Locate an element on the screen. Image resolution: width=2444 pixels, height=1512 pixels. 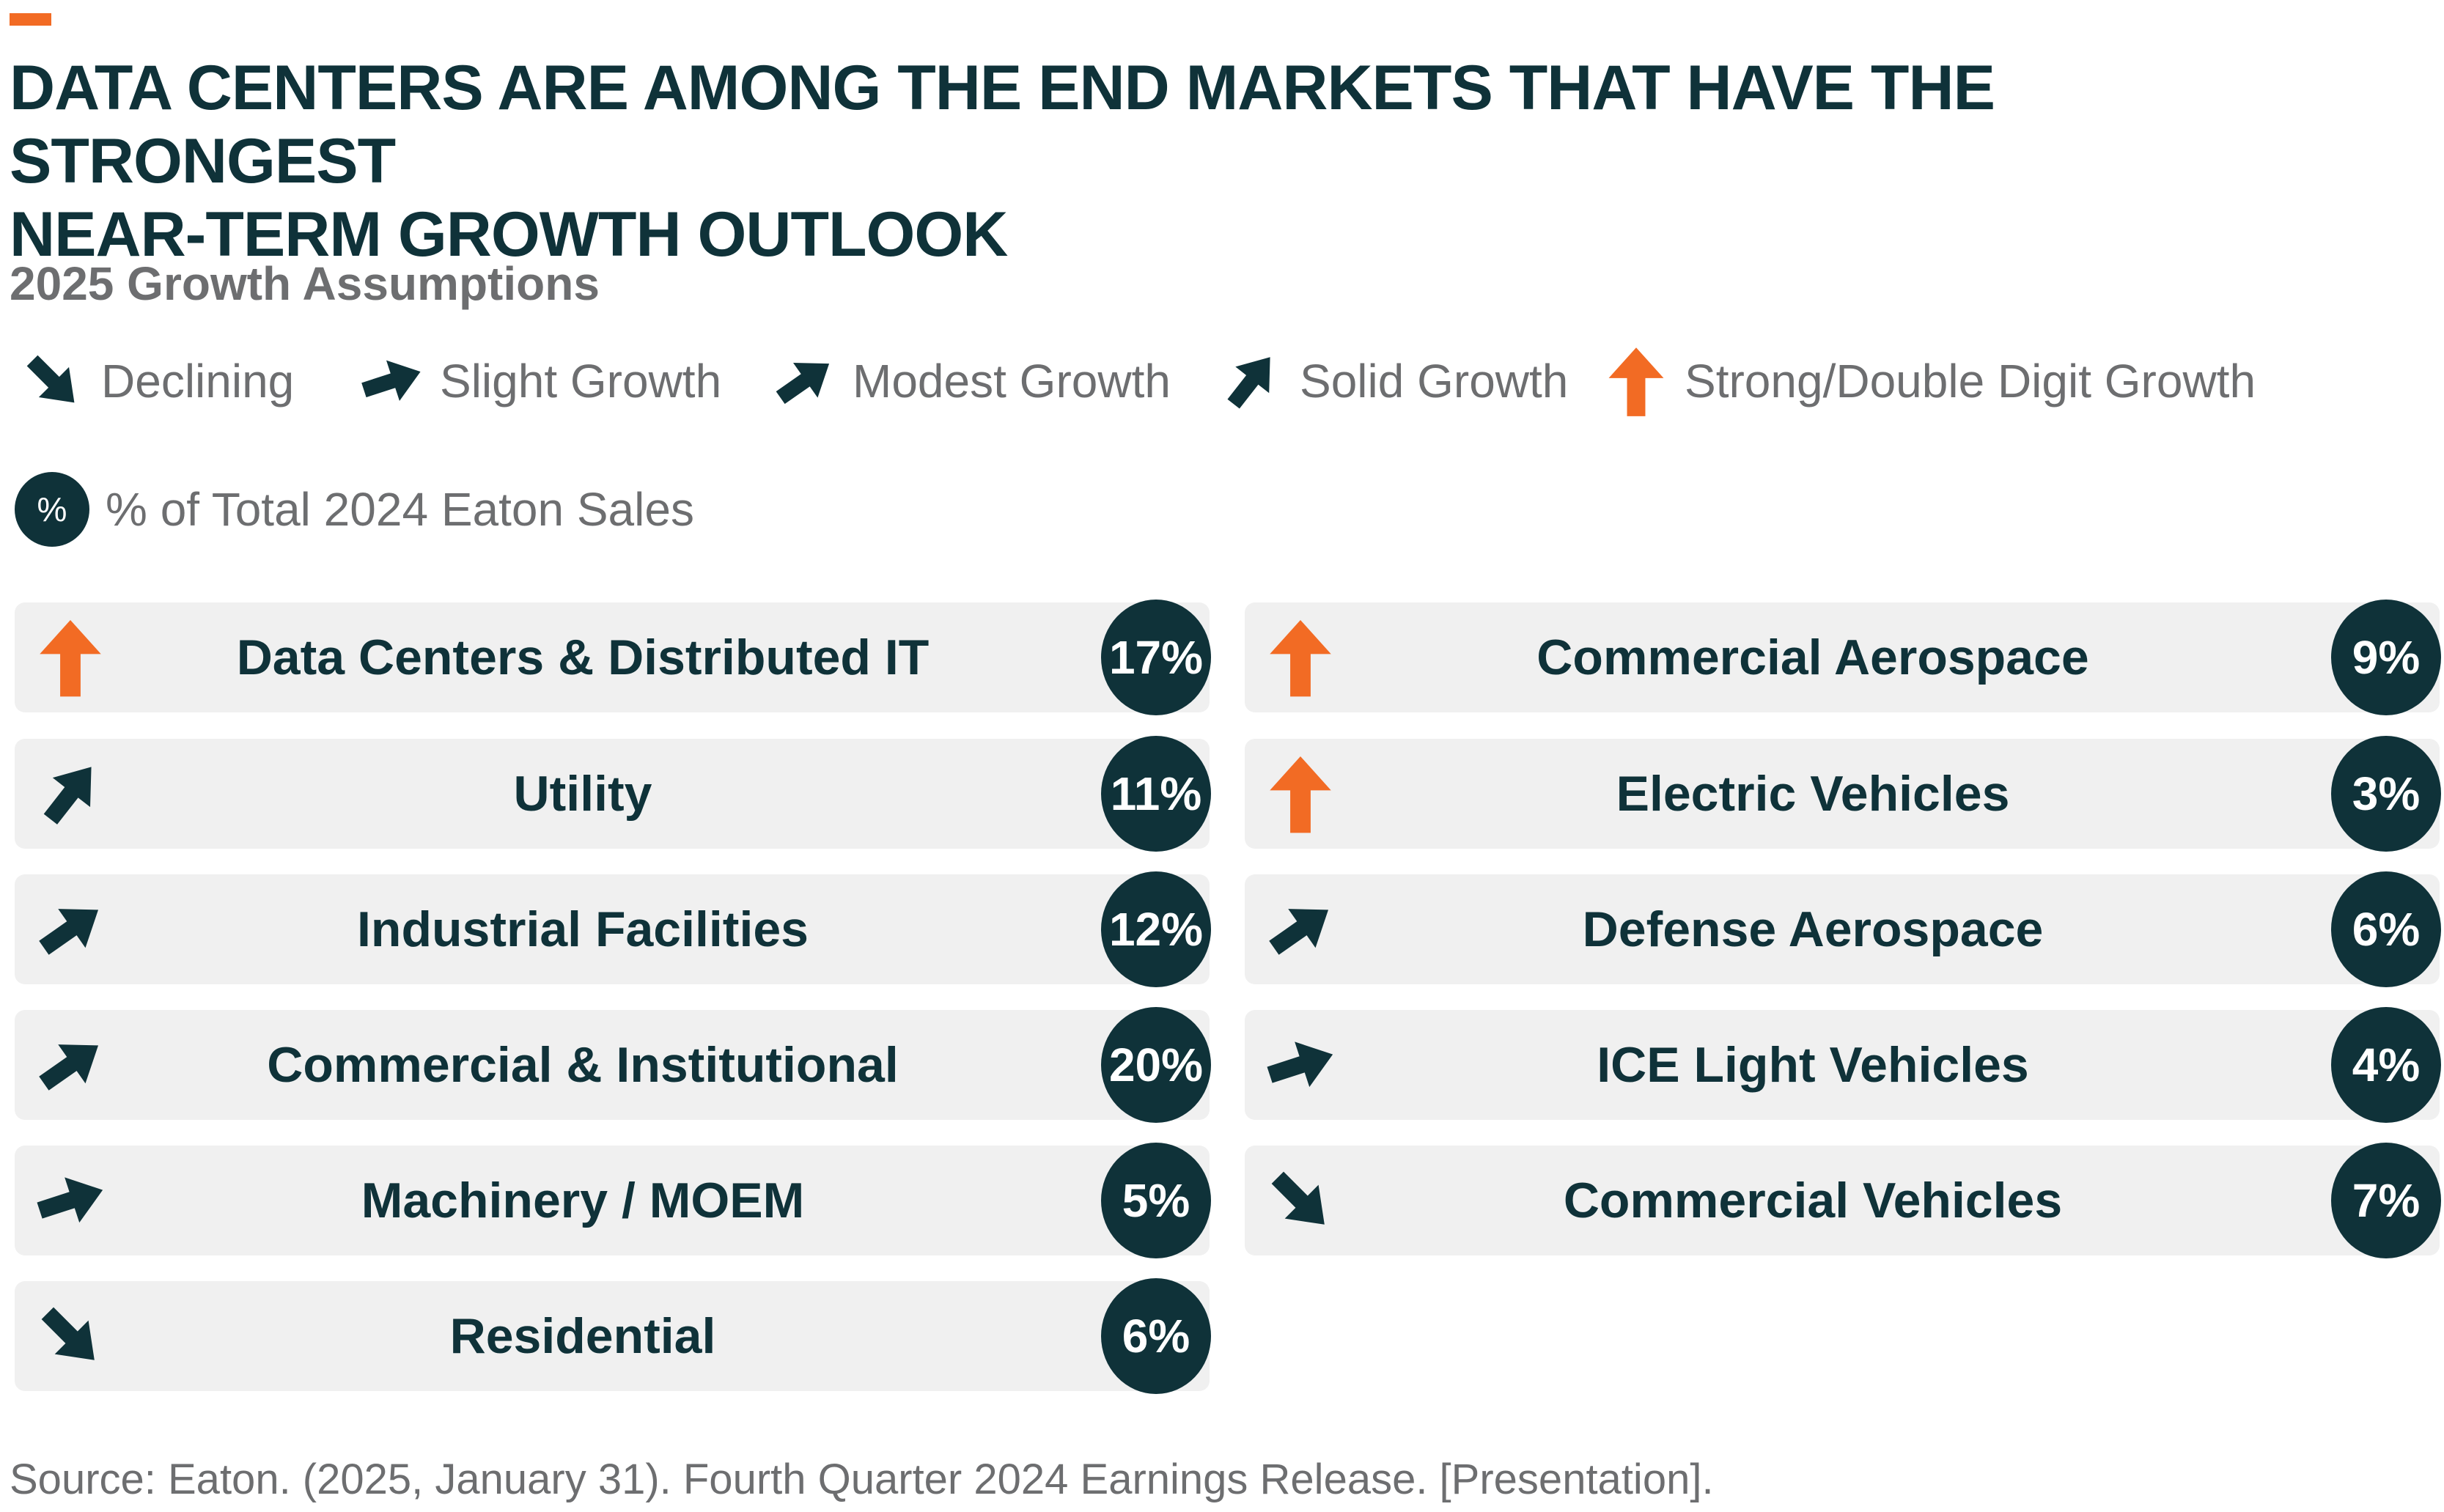
legend-item-strong-growth: Strong/Double Digit Growth is located at coordinates (1927, 381).